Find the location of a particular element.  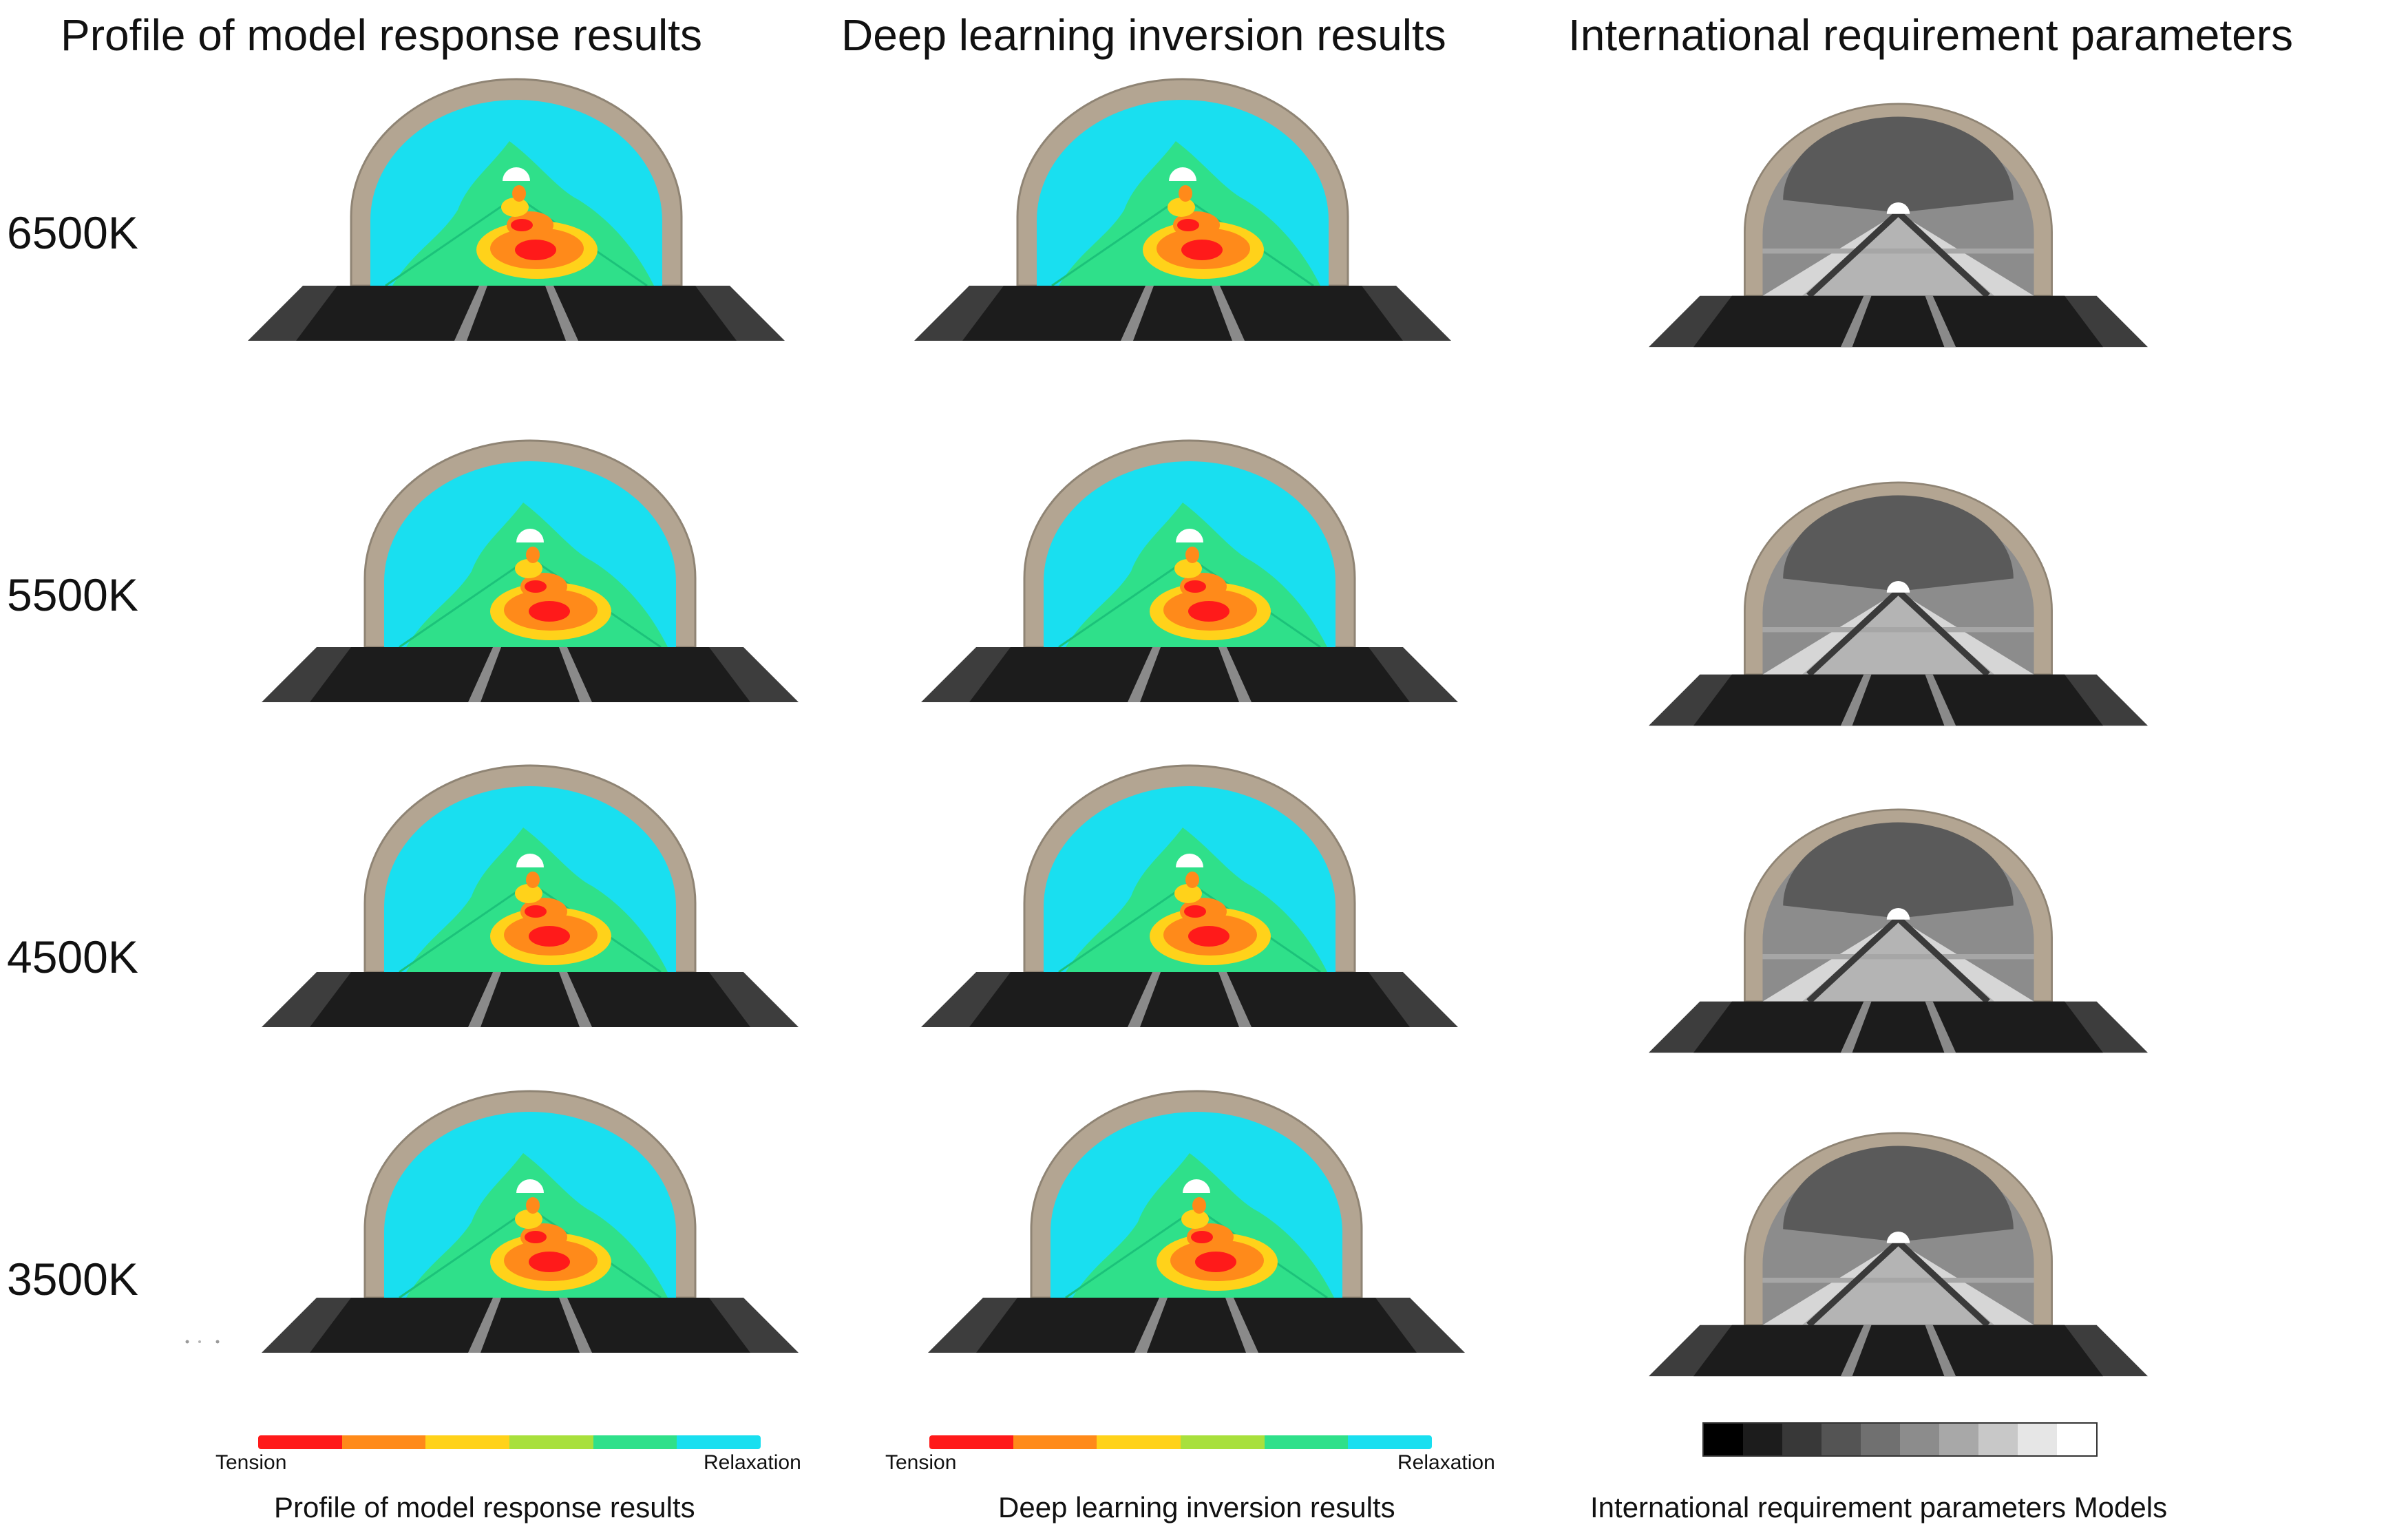

row-label-6500k: 6500K is located at coordinates (72, 233).